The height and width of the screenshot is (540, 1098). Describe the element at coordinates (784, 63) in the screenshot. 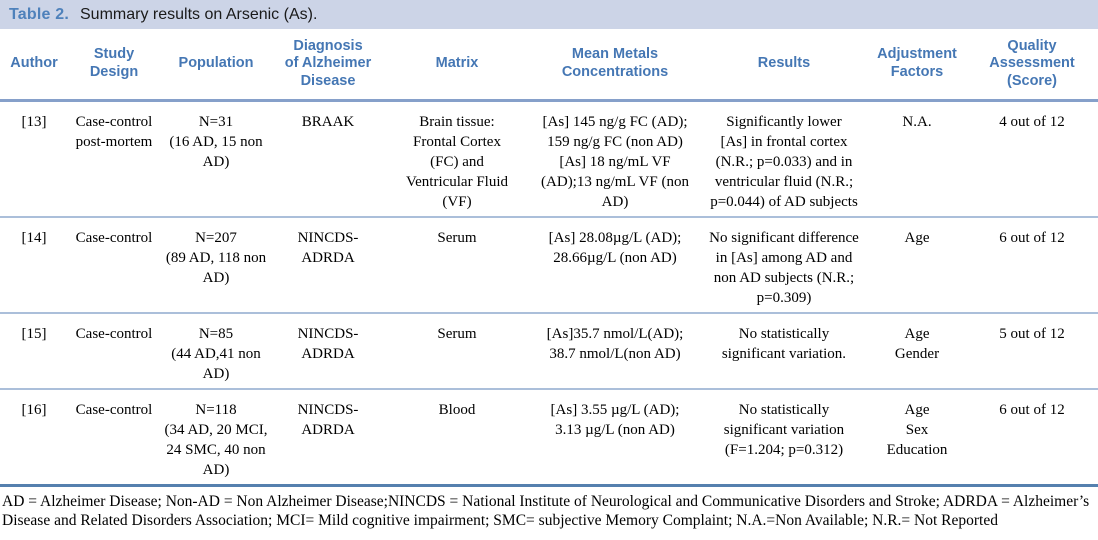

I see `col-header-results: Results` at that location.